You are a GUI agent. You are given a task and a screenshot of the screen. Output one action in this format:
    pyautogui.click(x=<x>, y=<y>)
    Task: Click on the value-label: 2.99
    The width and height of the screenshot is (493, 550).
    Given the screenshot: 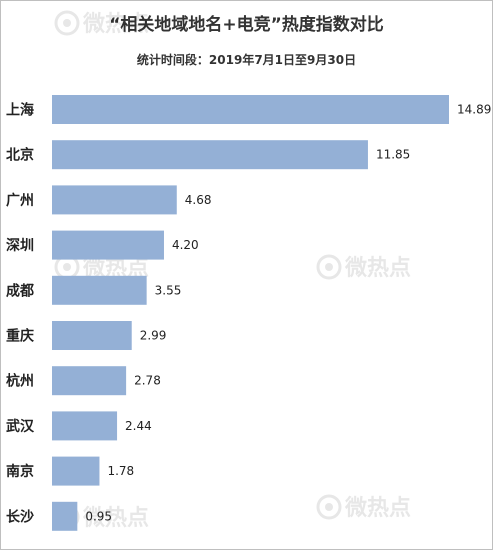 What is the action you would take?
    pyautogui.click(x=153, y=336)
    